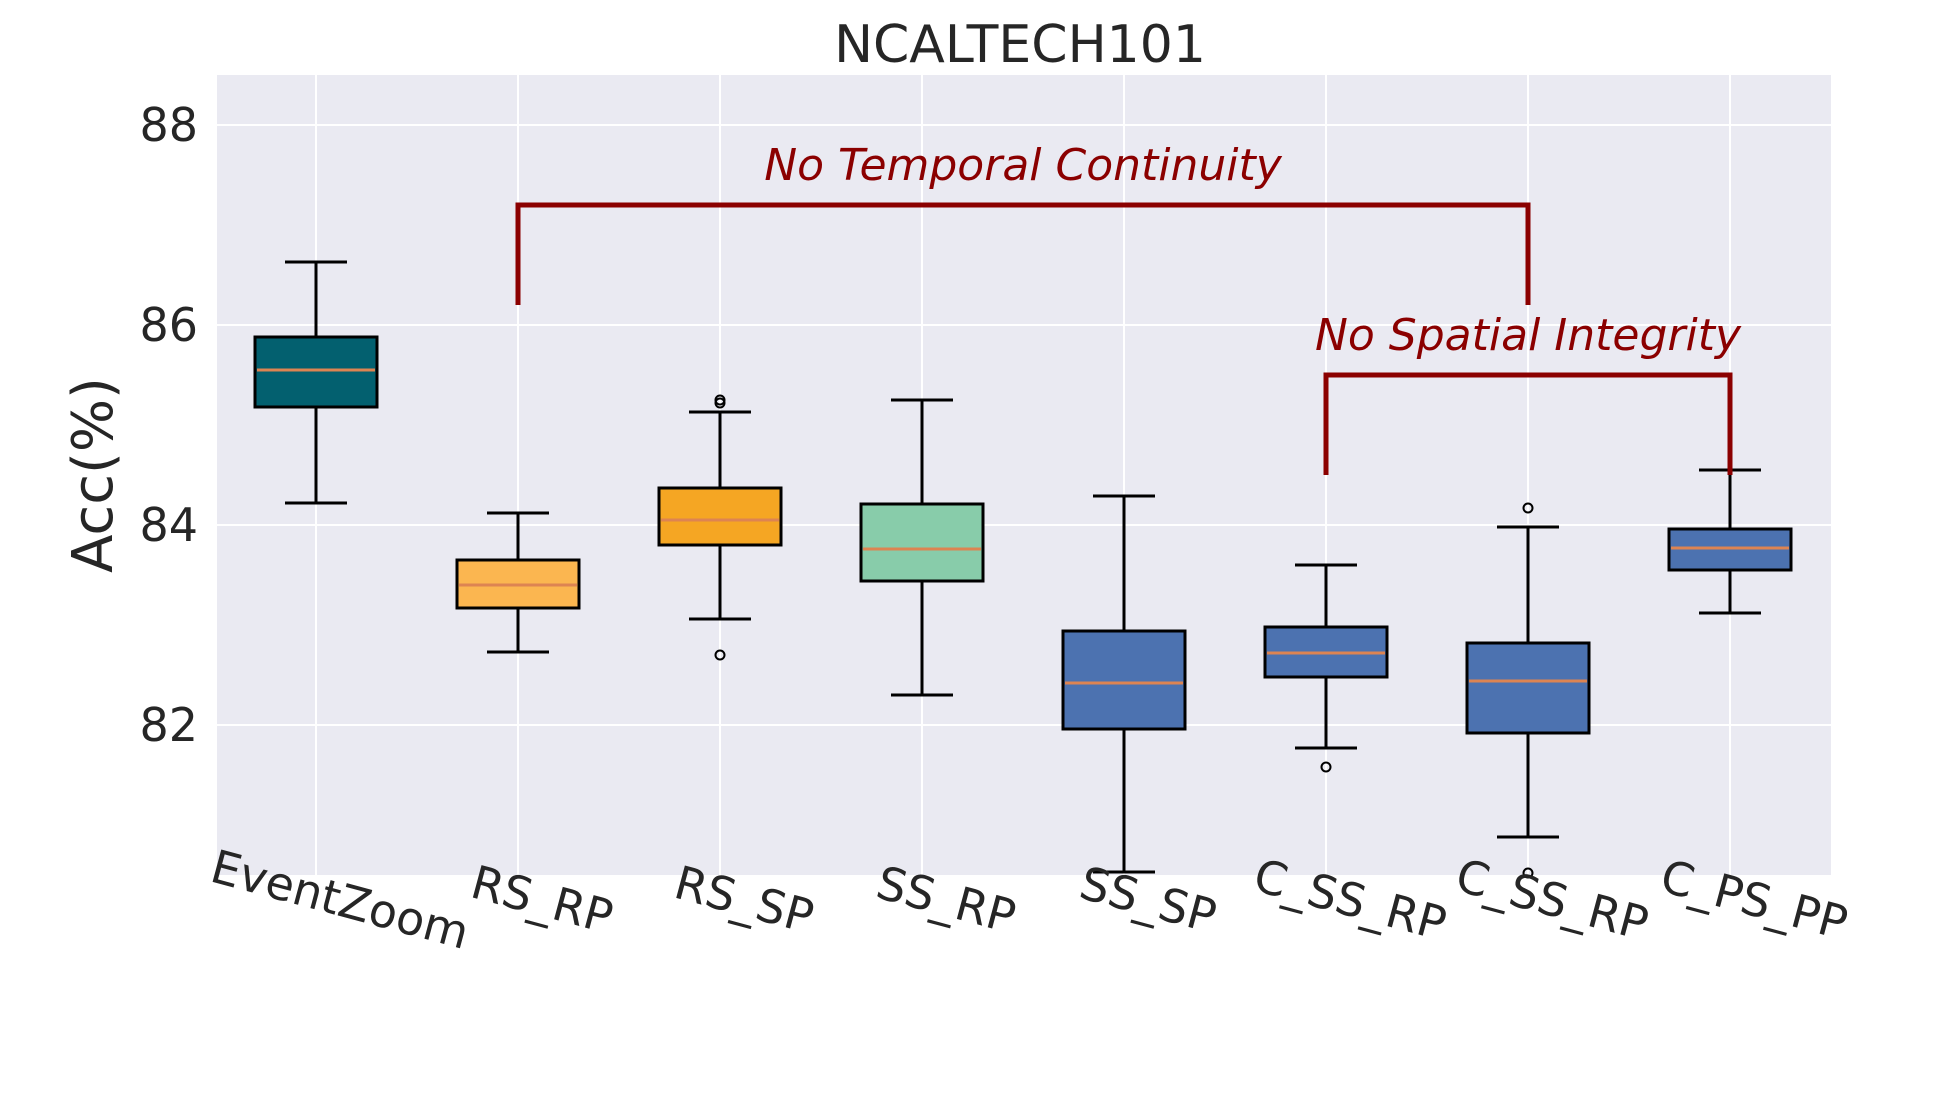 Image resolution: width=1944 pixels, height=1100 pixels. What do you see at coordinates (168, 525) in the screenshot?
I see `y-tick-label-1: 84` at bounding box center [168, 525].